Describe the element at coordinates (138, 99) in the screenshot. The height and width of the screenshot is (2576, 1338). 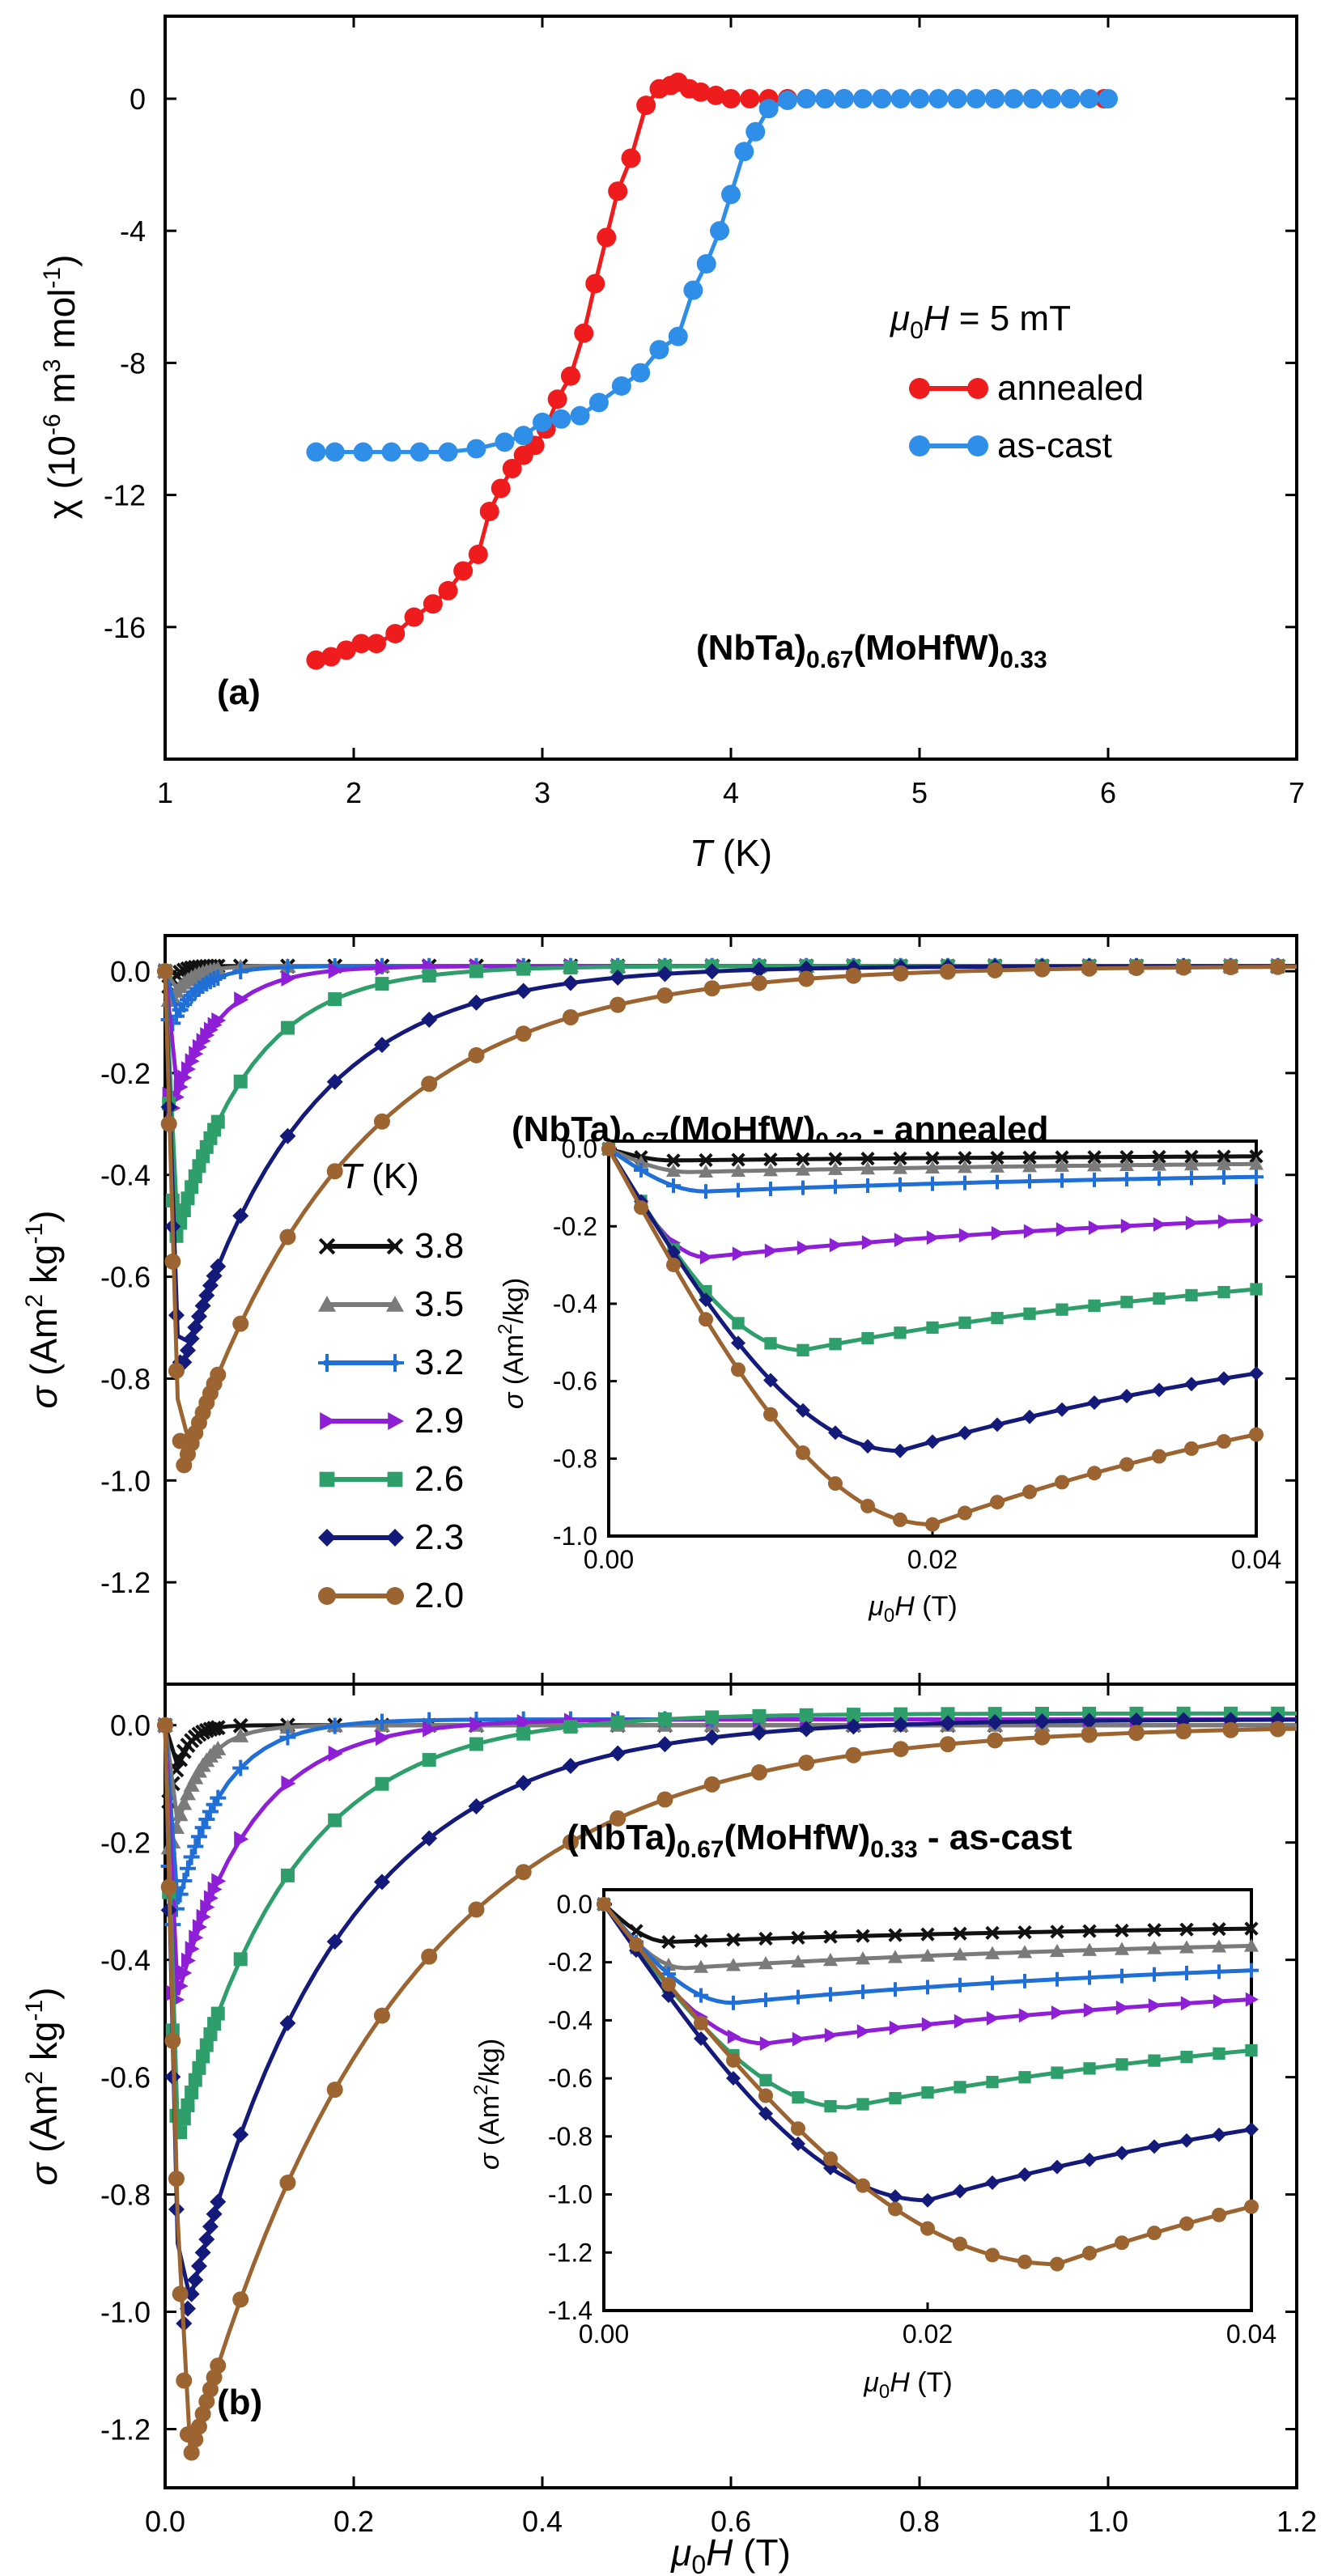
I see `y-tick-label: 0` at that location.